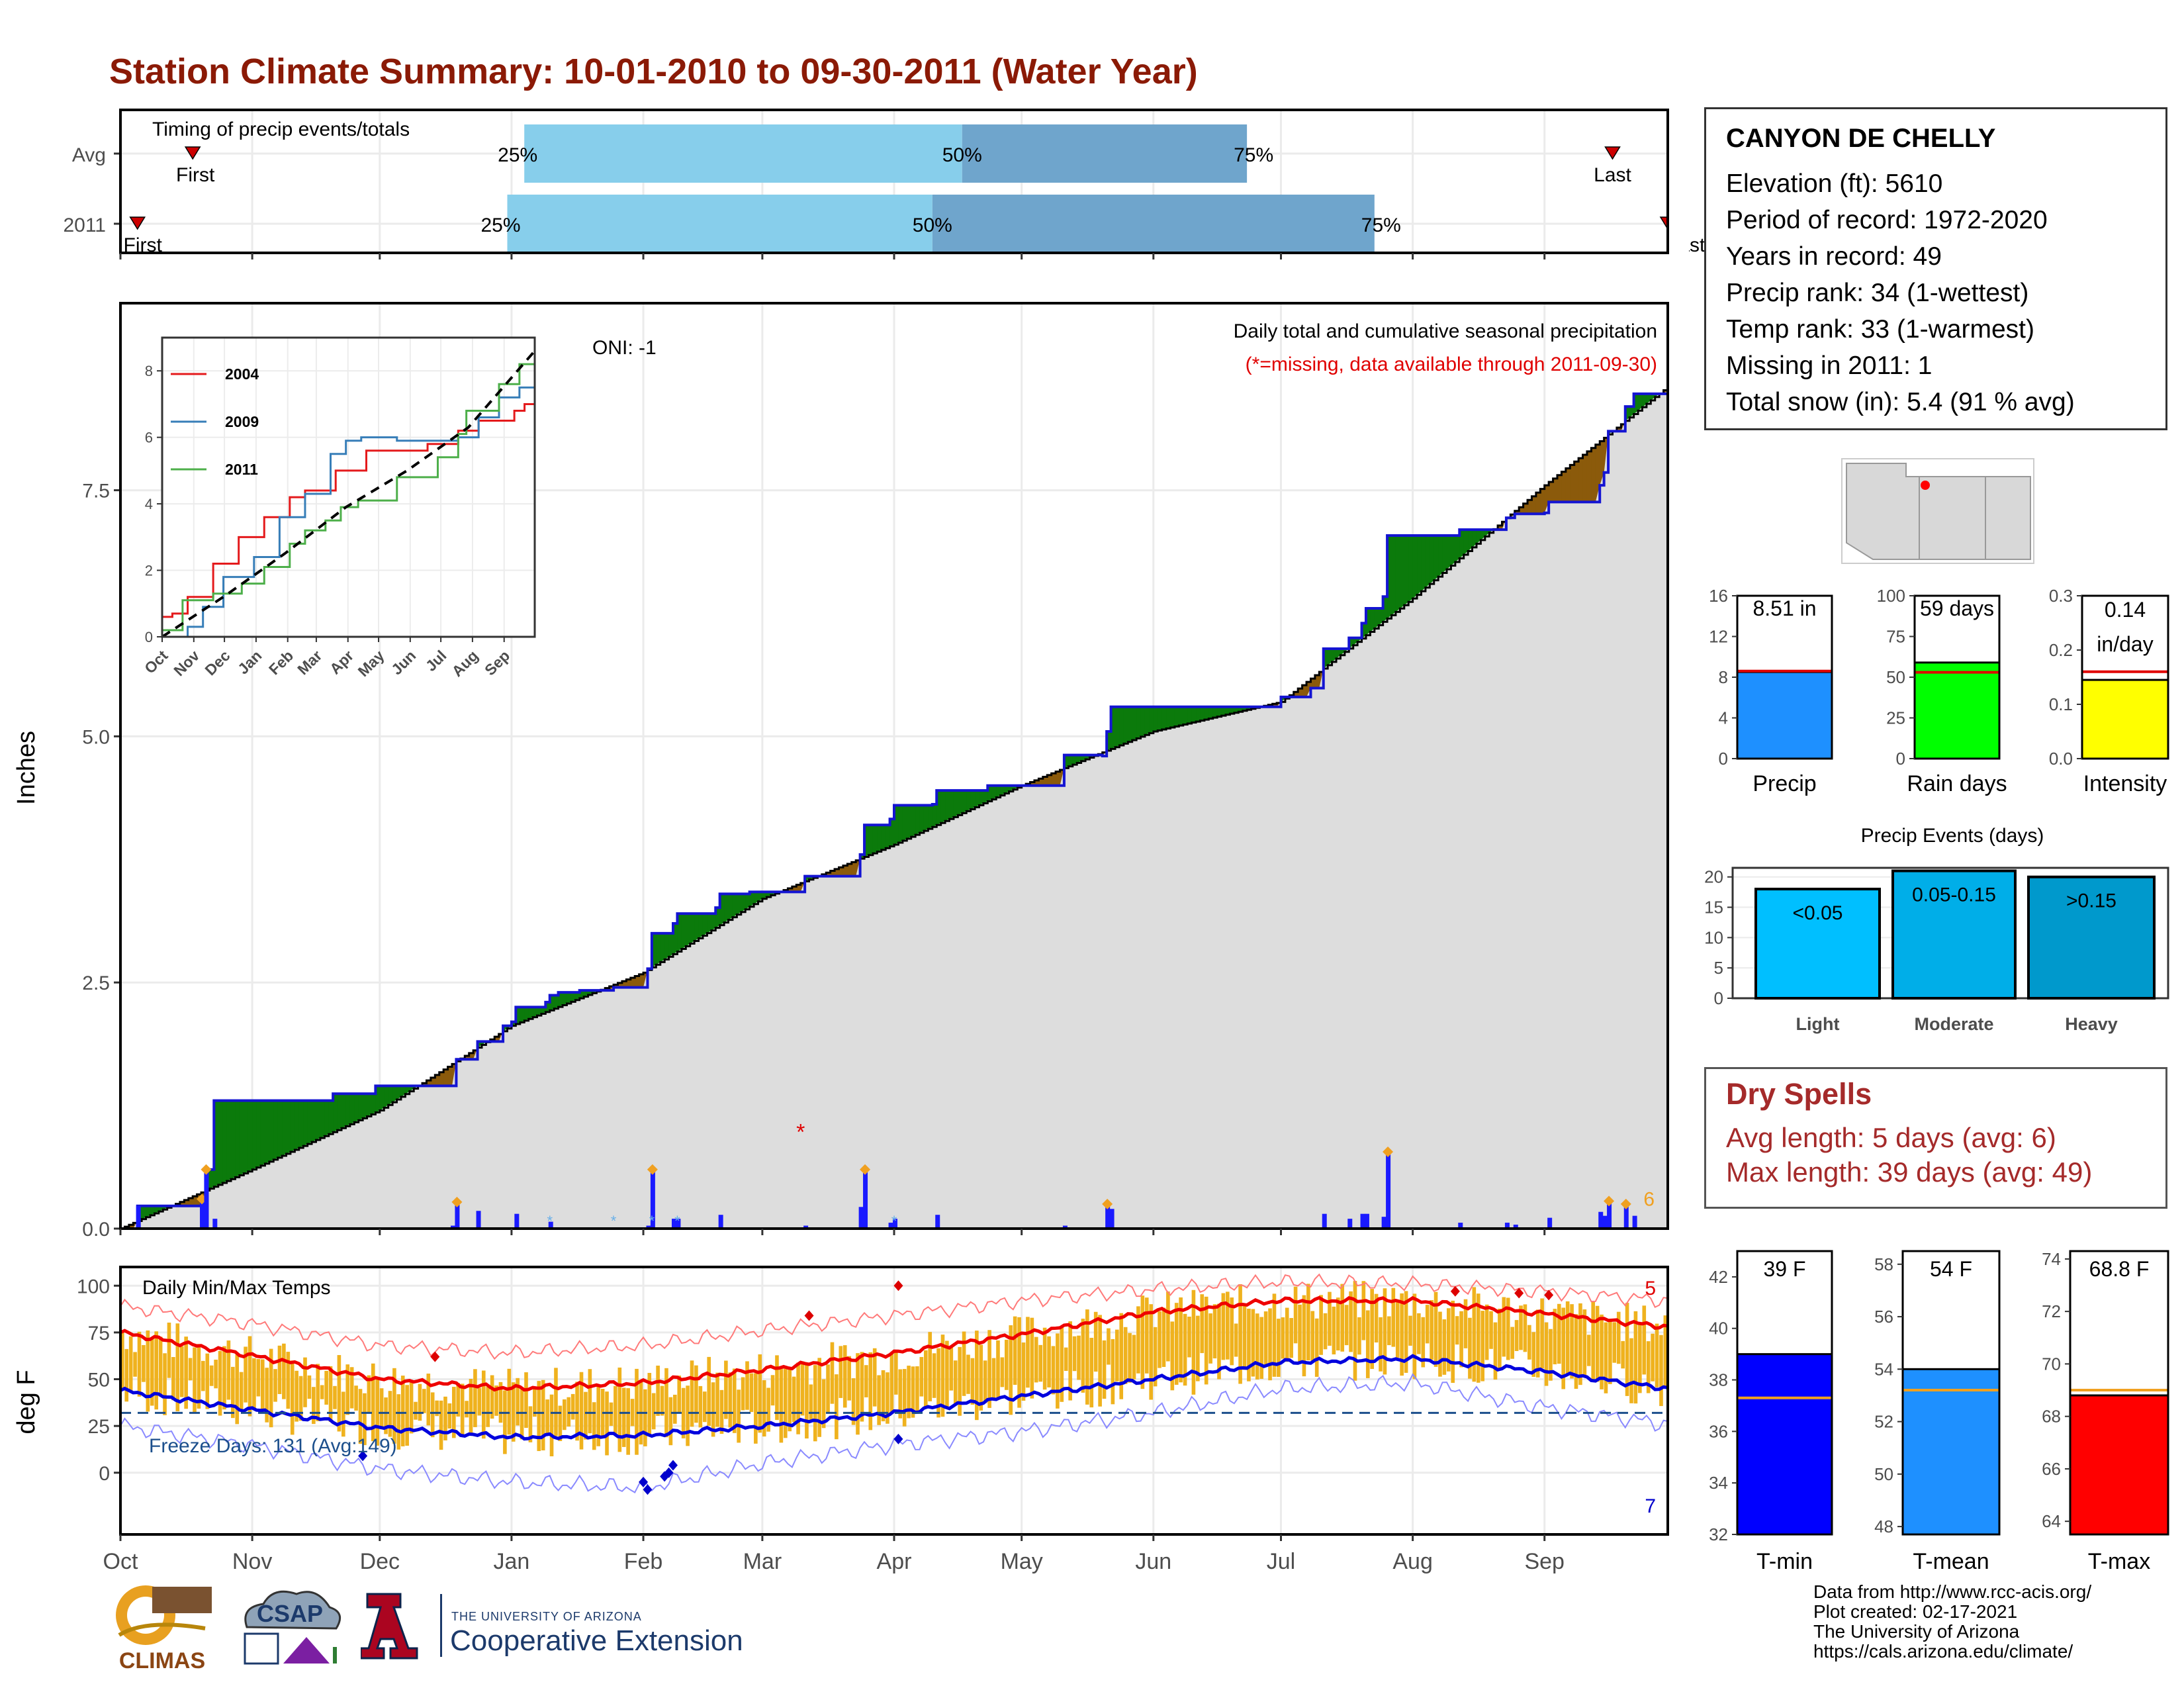 The width and height of the screenshot is (2184, 1688). Describe the element at coordinates (1951, 1561) in the screenshot. I see `temp-summary-name: T-mean` at that location.